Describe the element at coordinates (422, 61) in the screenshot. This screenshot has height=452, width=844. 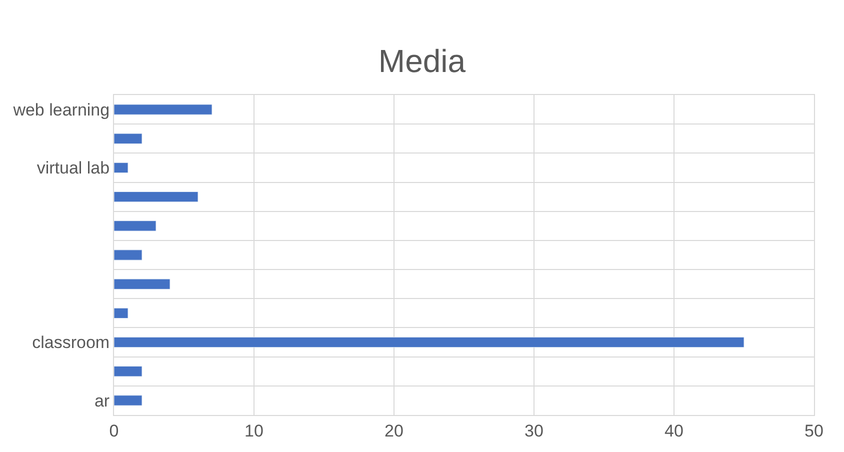
I see `chart-title: Media` at that location.